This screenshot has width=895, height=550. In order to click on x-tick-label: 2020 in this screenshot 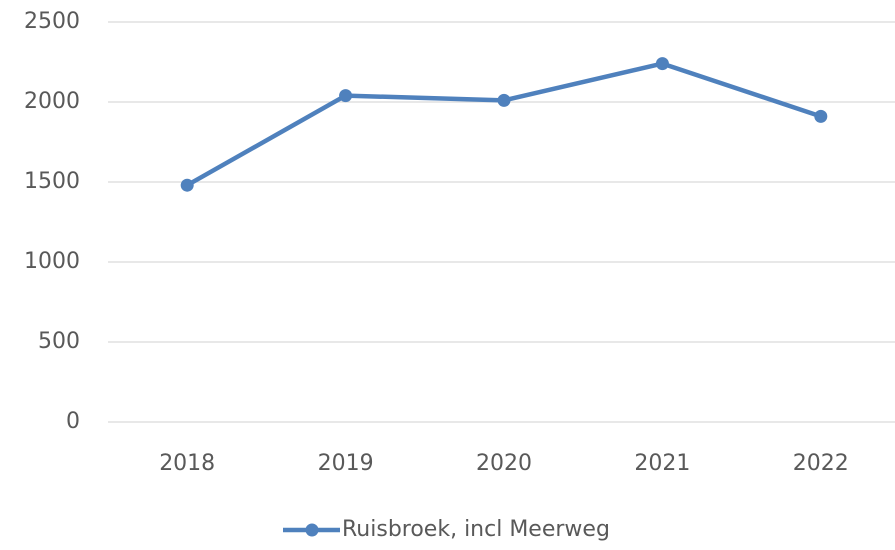, I will do `click(504, 463)`.